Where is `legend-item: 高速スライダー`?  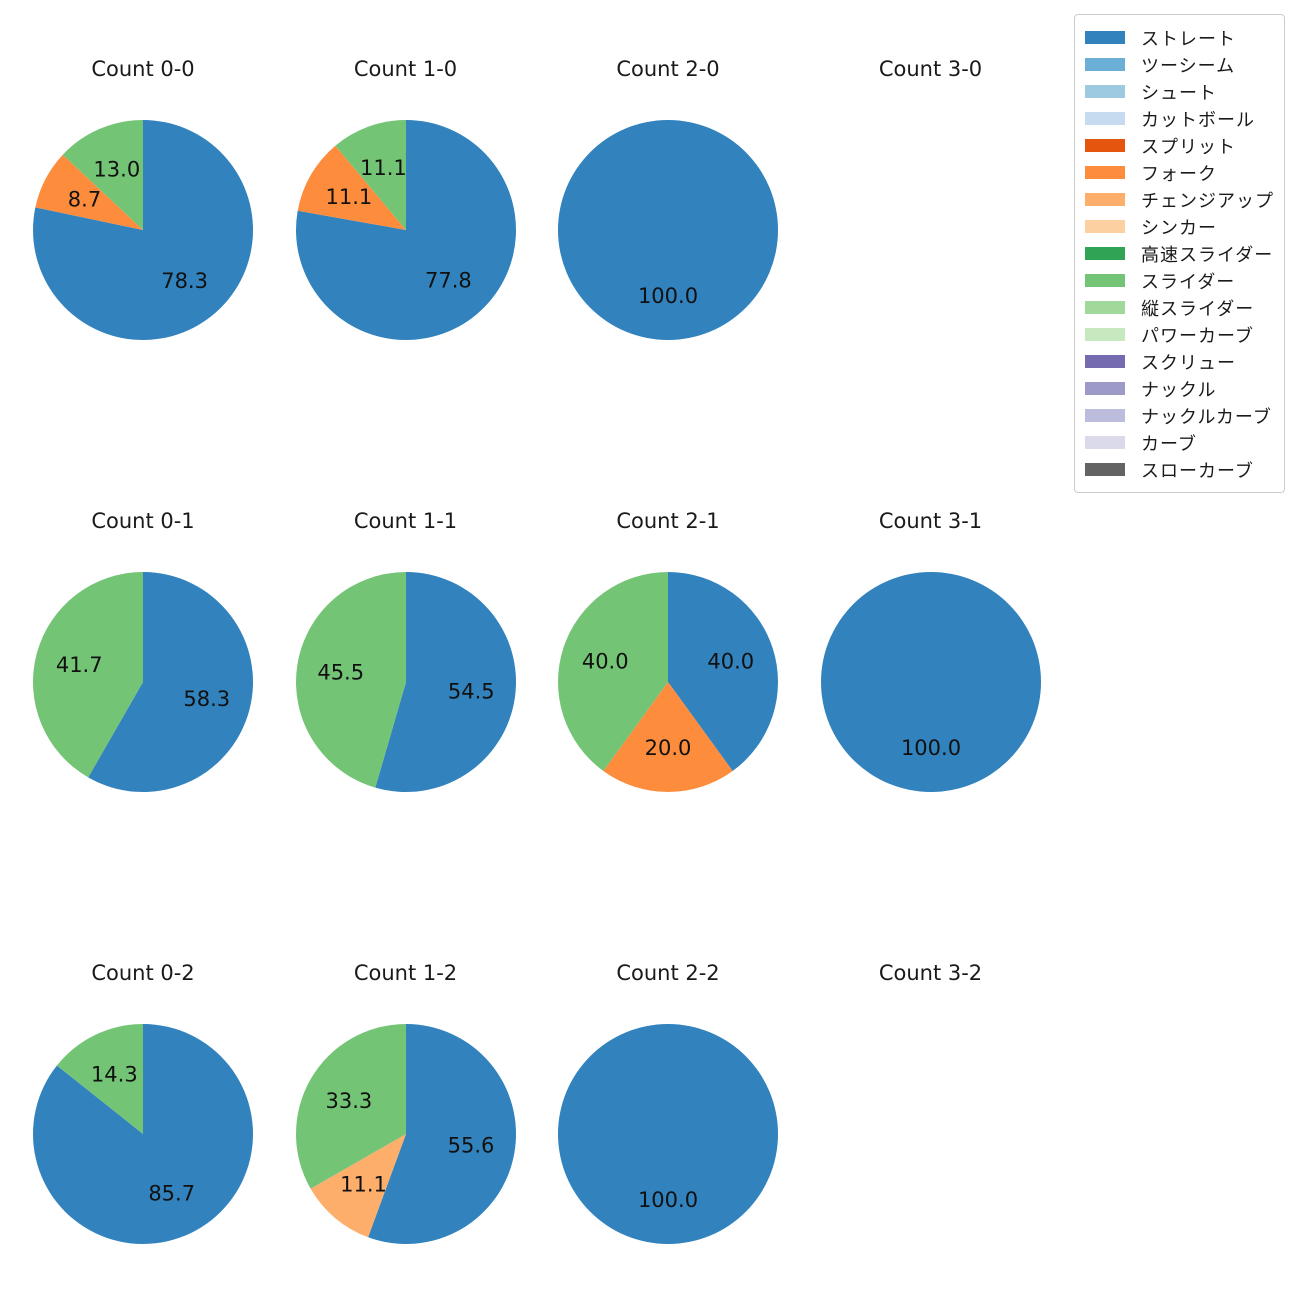 legend-item: 高速スライダー is located at coordinates (1179, 253).